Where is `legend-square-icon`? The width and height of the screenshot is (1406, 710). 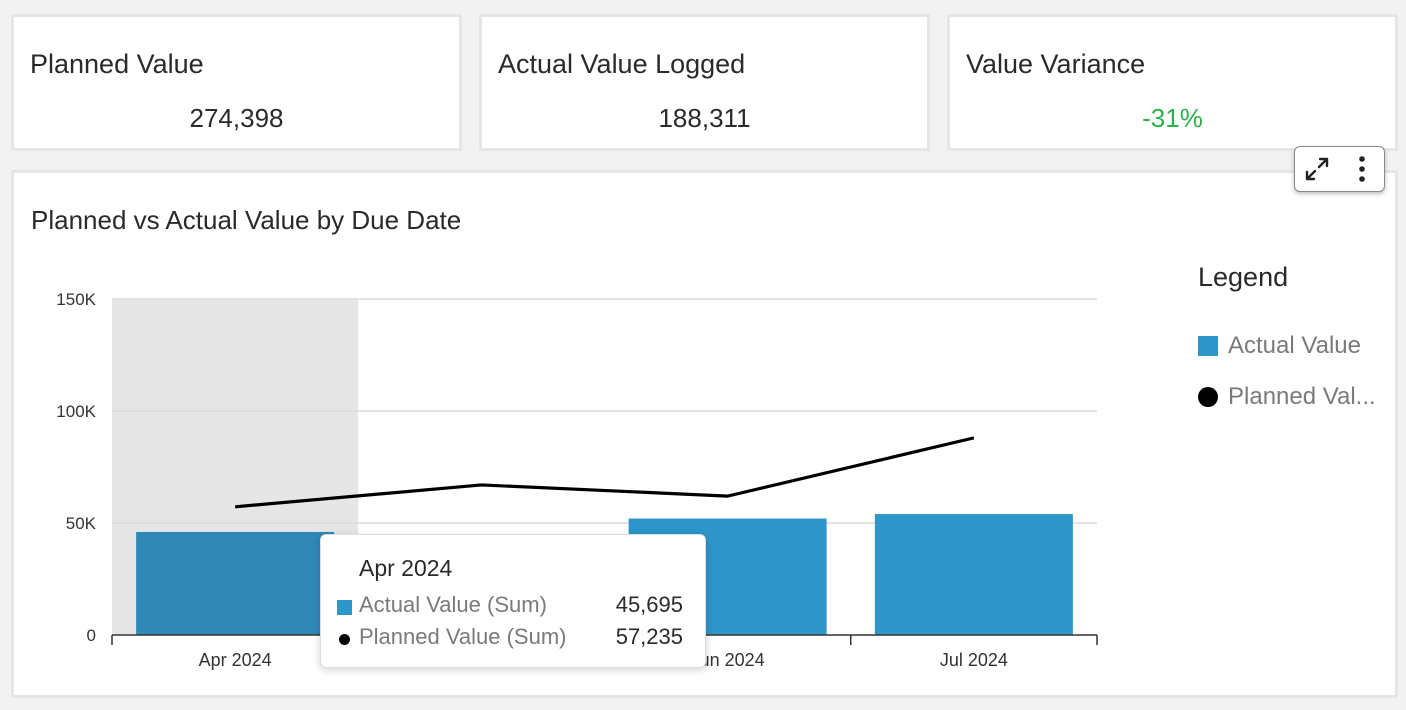
legend-square-icon is located at coordinates (1208, 346).